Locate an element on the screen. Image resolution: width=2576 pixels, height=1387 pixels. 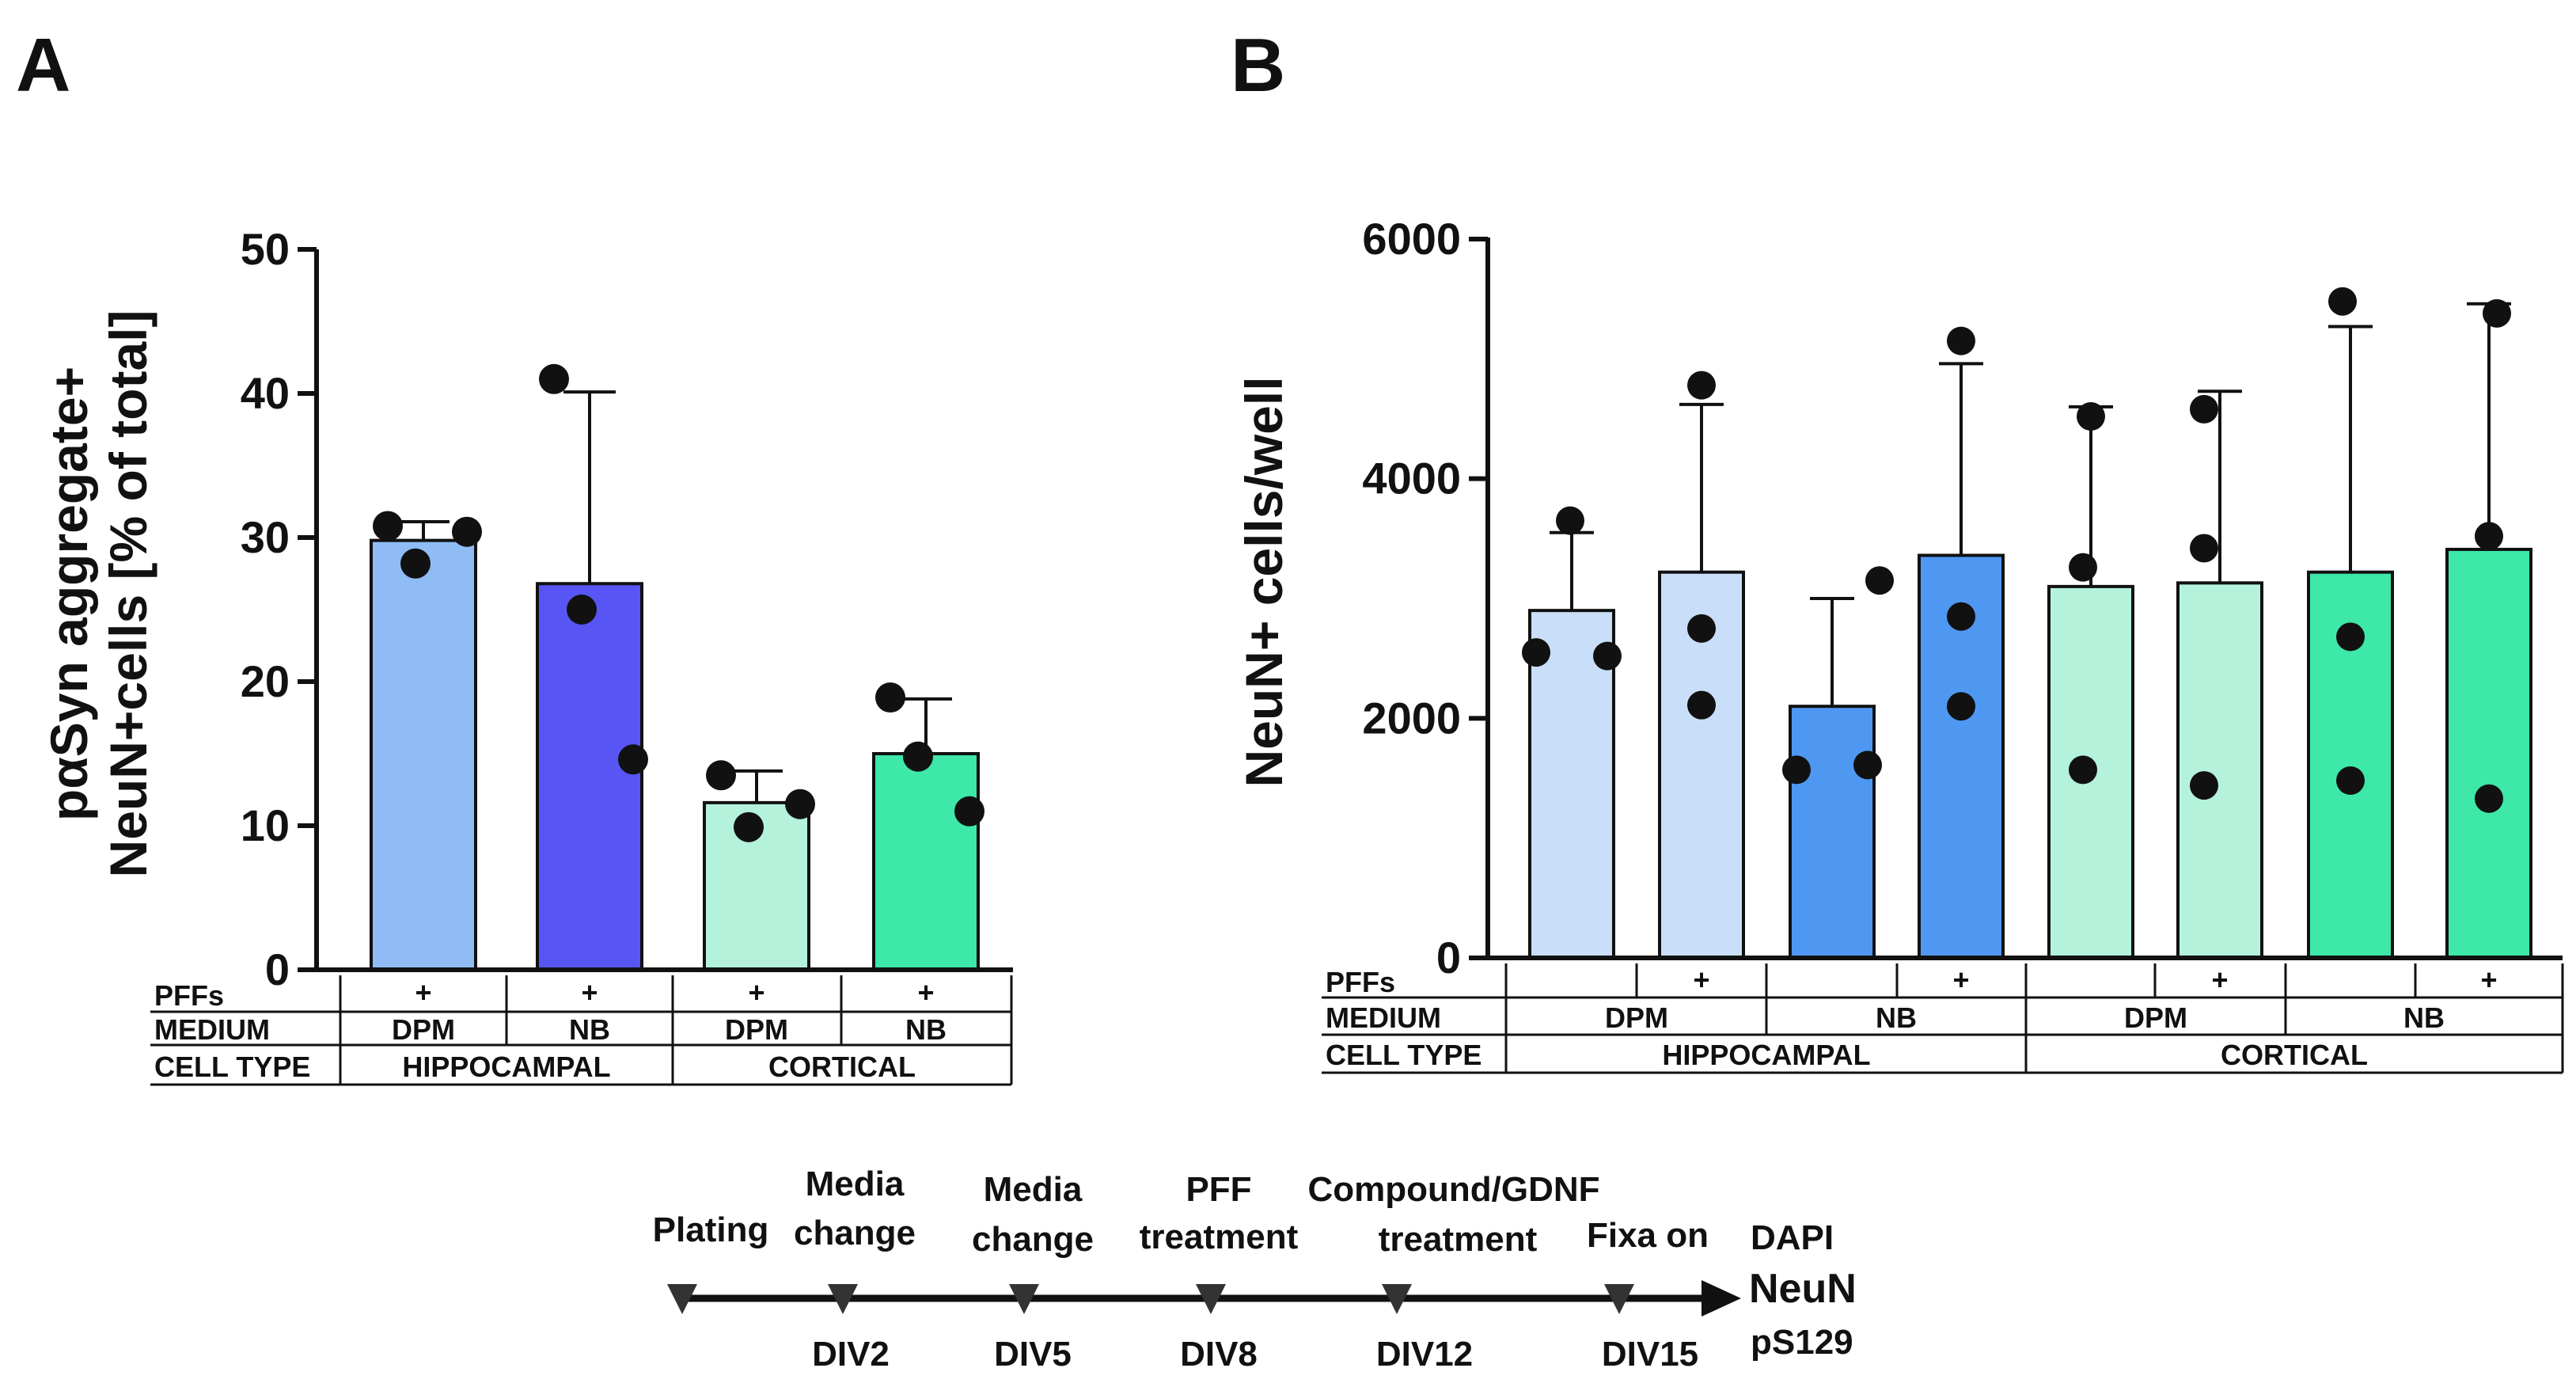
panel-a-row-label-pffs: PFFs is located at coordinates (189, 995).